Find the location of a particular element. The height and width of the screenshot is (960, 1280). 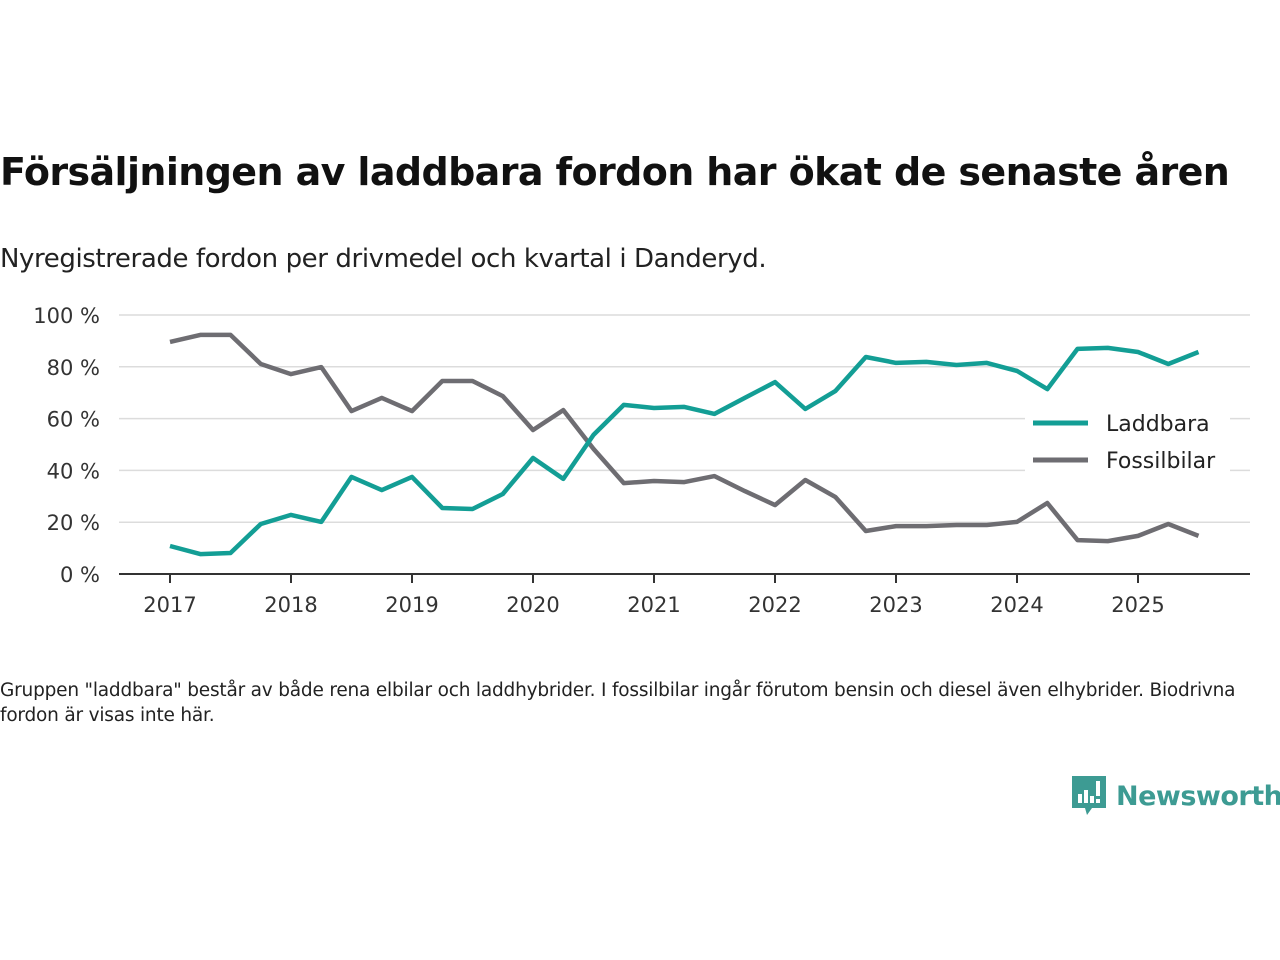

x-tick-label: 2020 is located at coordinates (532, 605).